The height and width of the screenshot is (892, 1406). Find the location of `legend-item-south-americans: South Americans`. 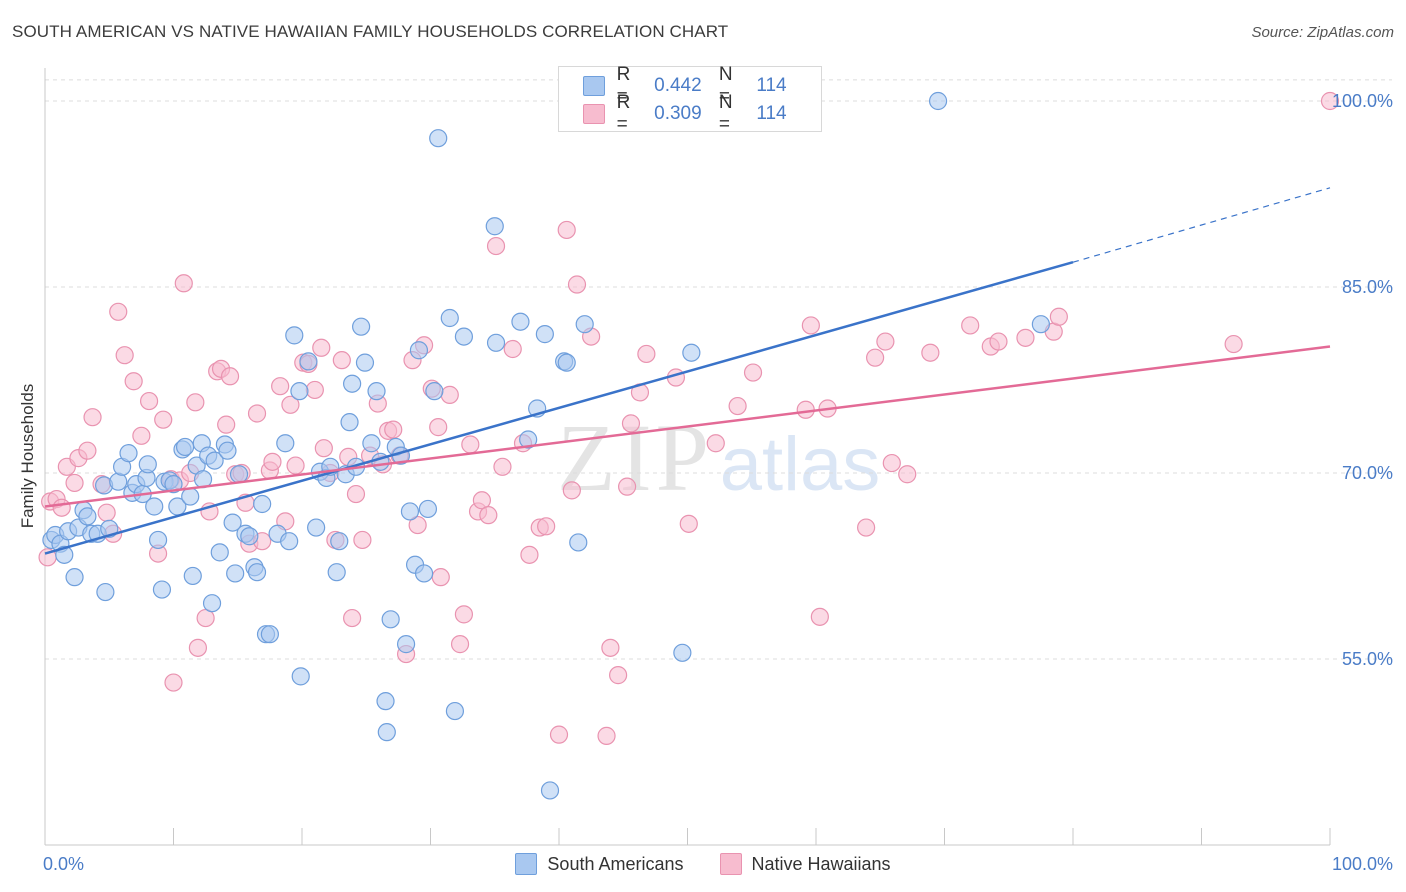

legend-item-south-americans: South Americans is located at coordinates (599, 864).